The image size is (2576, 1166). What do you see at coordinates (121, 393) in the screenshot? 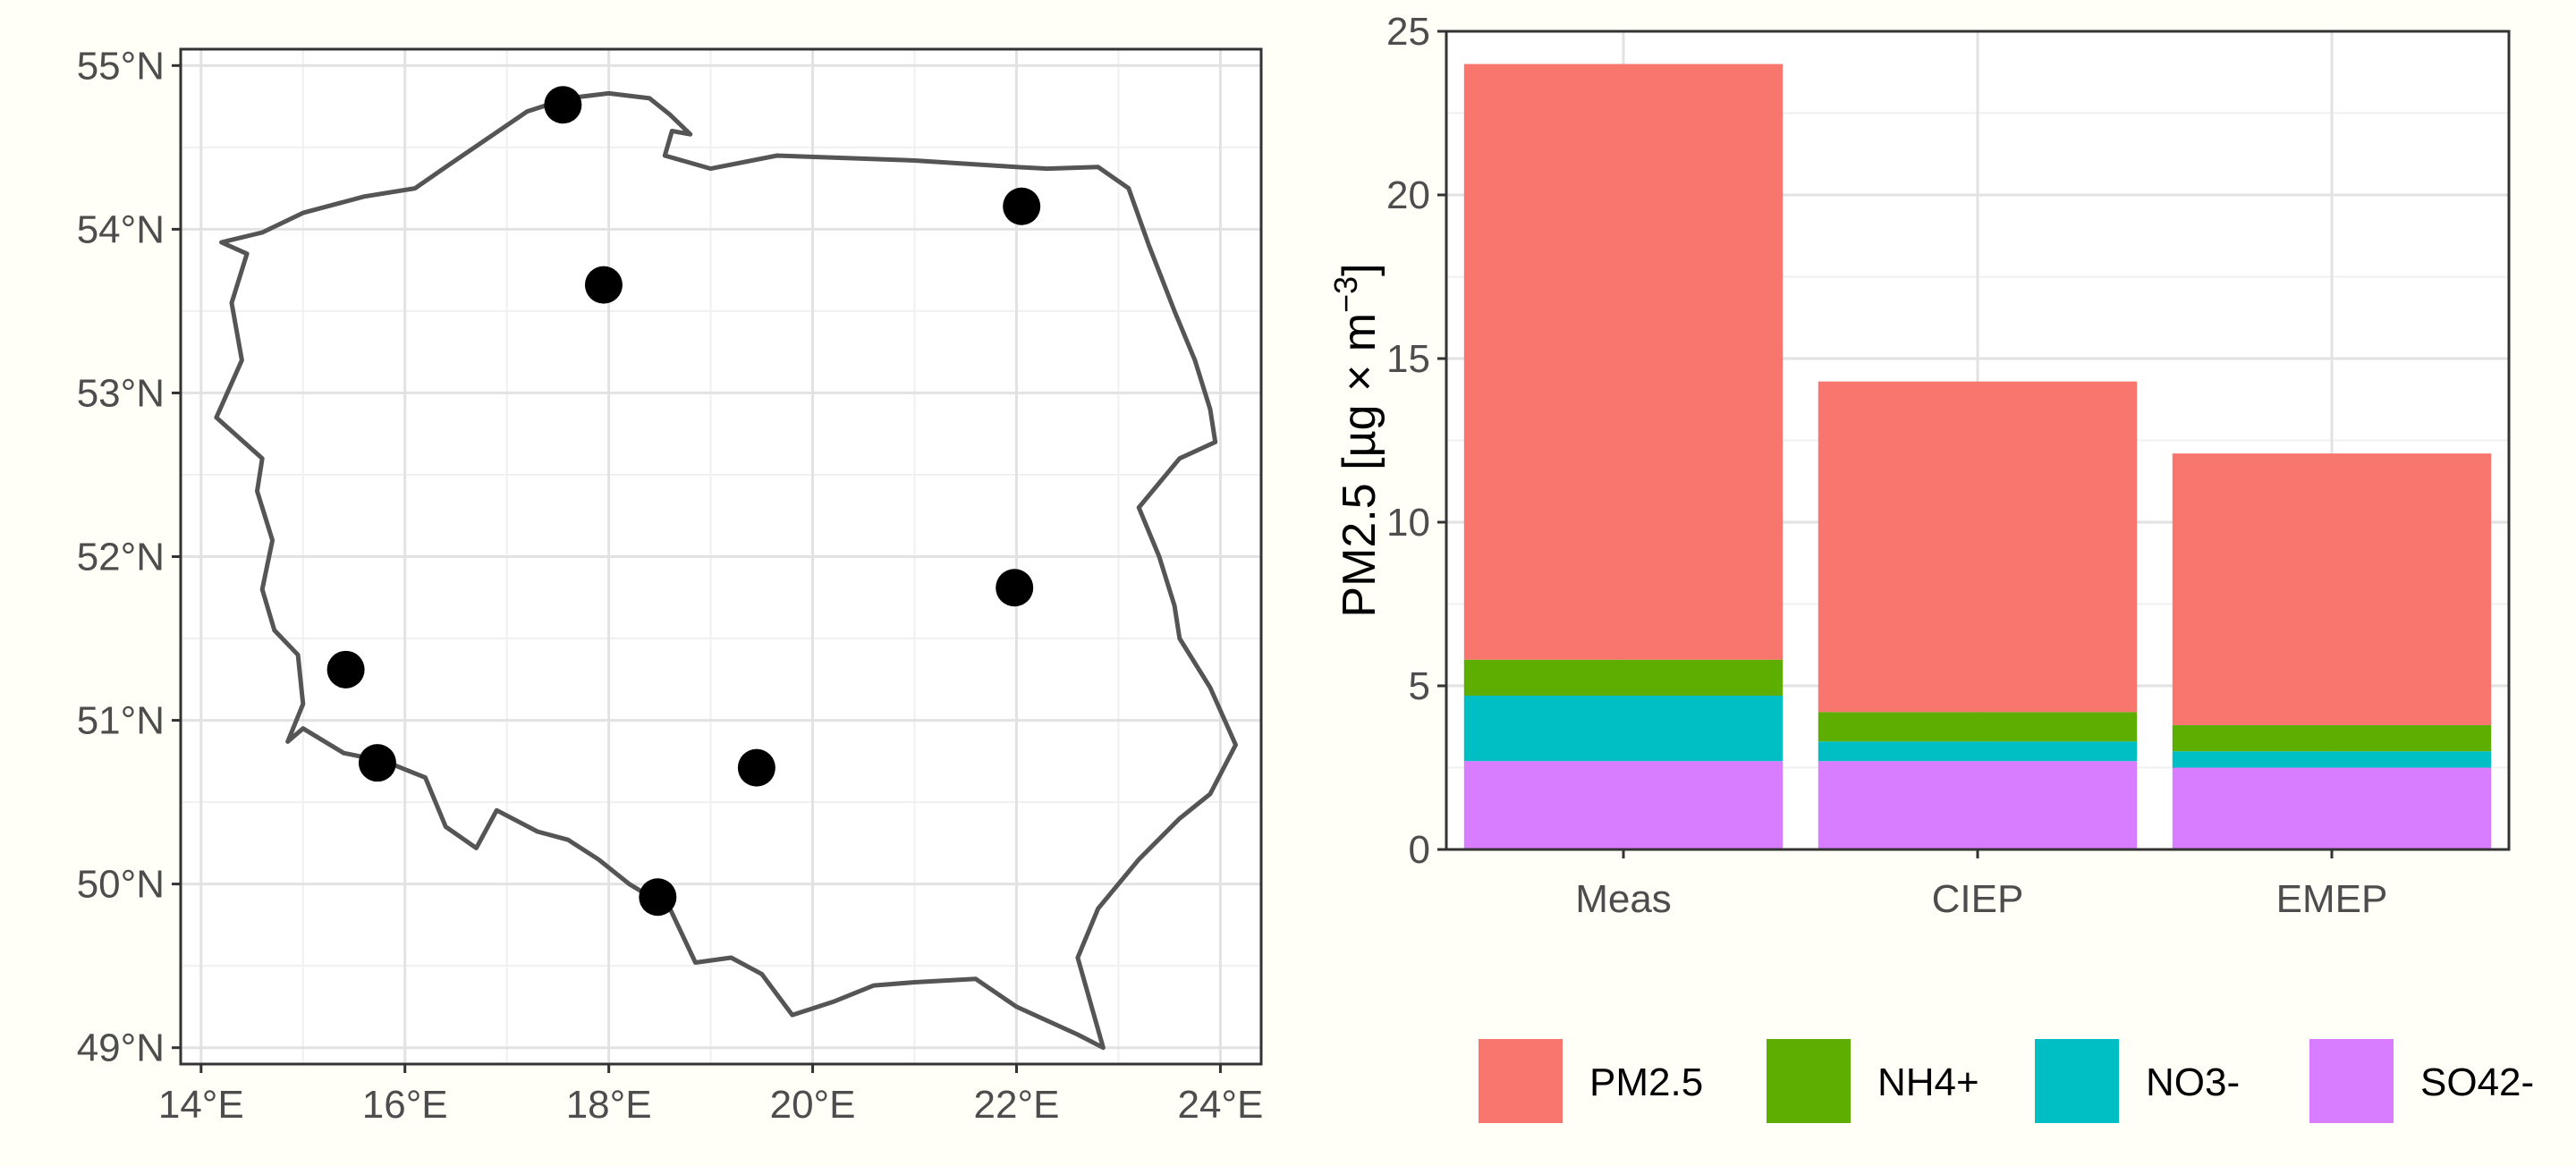
I see `map-y-tick-label: 53°N` at bounding box center [121, 393].